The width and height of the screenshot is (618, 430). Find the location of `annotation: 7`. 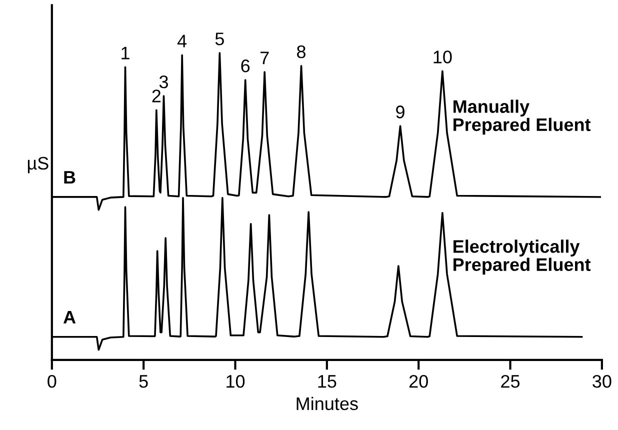

annotation: 7 is located at coordinates (264, 58).